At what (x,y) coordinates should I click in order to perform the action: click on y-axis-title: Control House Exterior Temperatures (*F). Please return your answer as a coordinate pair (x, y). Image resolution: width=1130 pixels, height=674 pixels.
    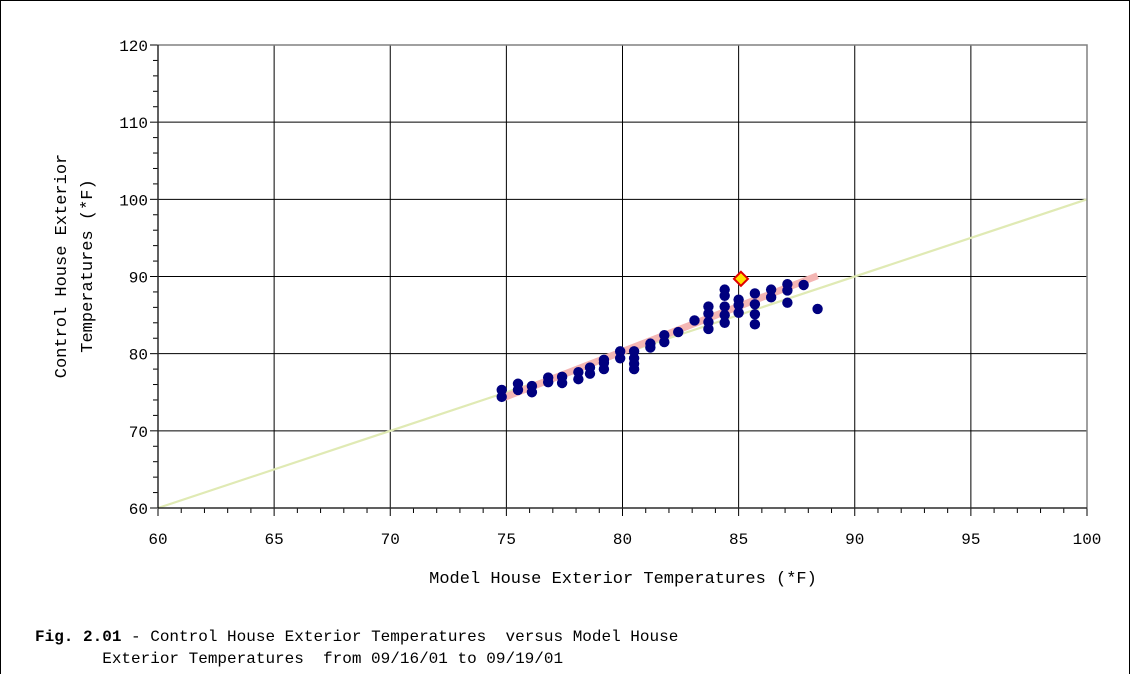
    Looking at the image, I should click on (75, 266).